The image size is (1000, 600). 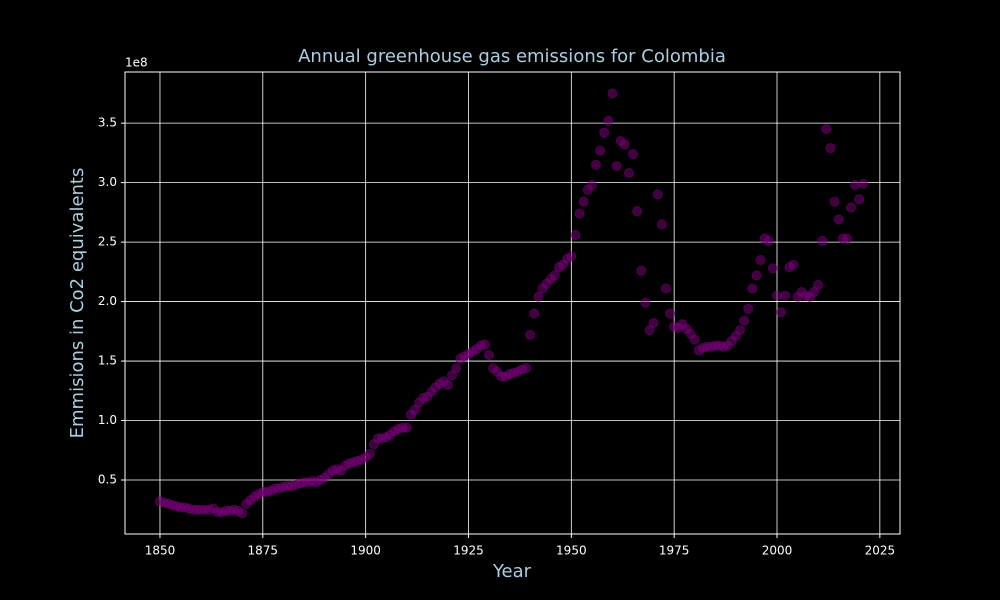 I want to click on x-tick-label: 1950, so click(x=571, y=551).